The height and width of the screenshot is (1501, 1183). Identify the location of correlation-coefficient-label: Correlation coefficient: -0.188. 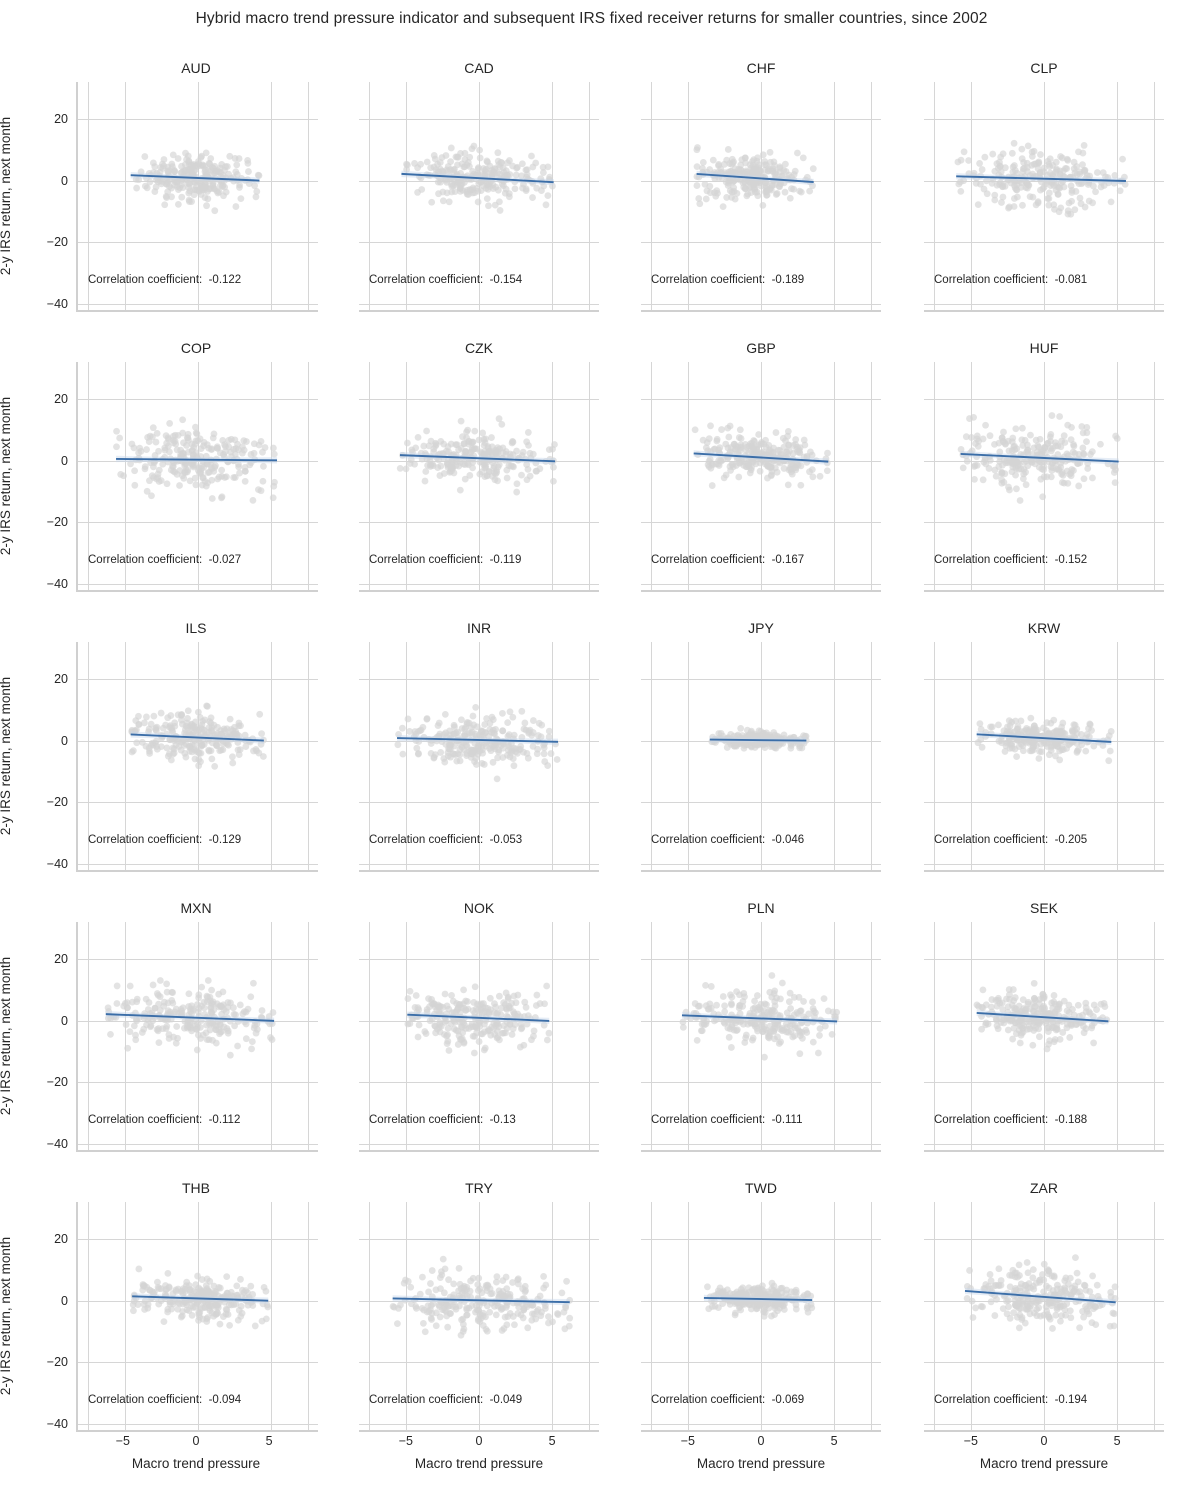
(1011, 1120).